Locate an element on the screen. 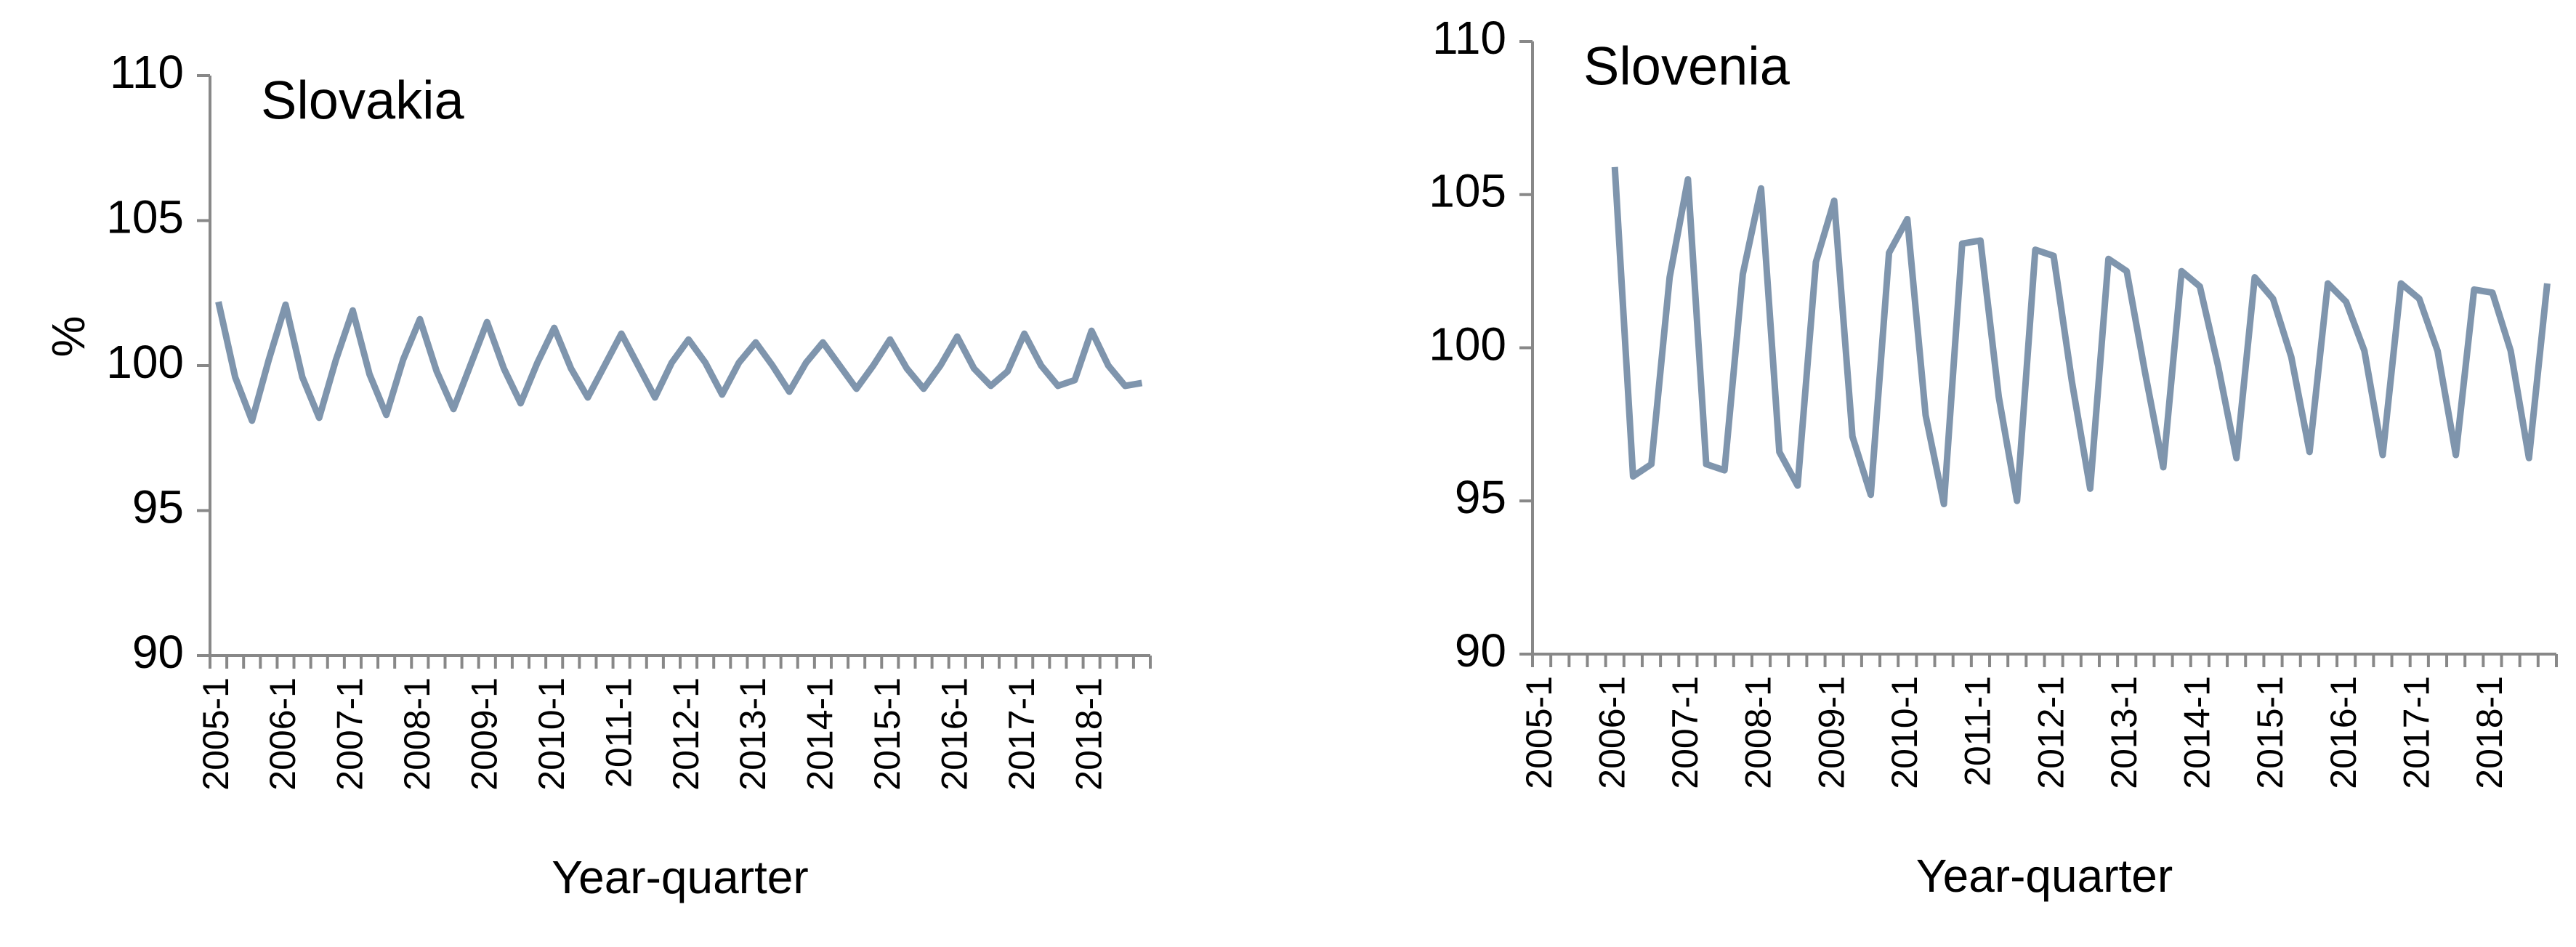 This screenshot has width=2576, height=947. chart-title: Slovakia is located at coordinates (363, 101).